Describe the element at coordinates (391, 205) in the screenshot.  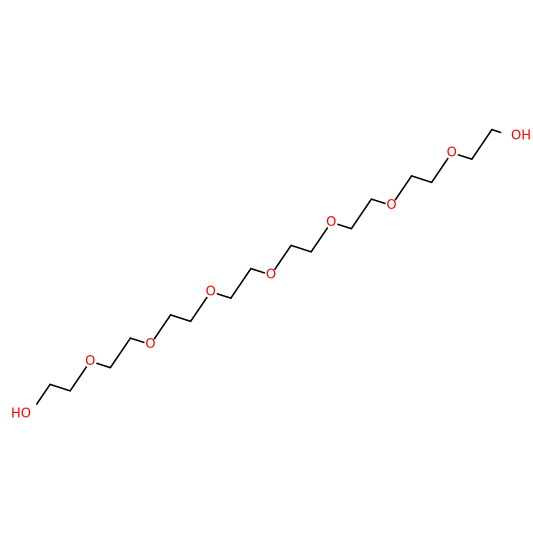
I see `atom-label-6: O` at that location.